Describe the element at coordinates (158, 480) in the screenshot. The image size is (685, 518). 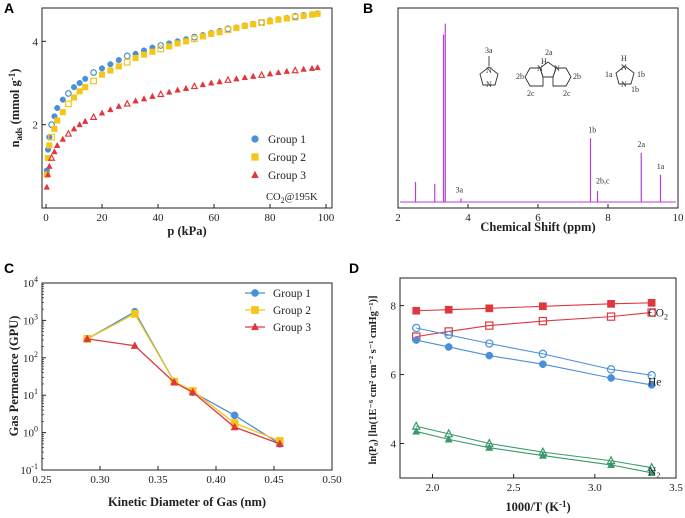
I see `panel-c-x-tick-label-2: 0.35` at that location.